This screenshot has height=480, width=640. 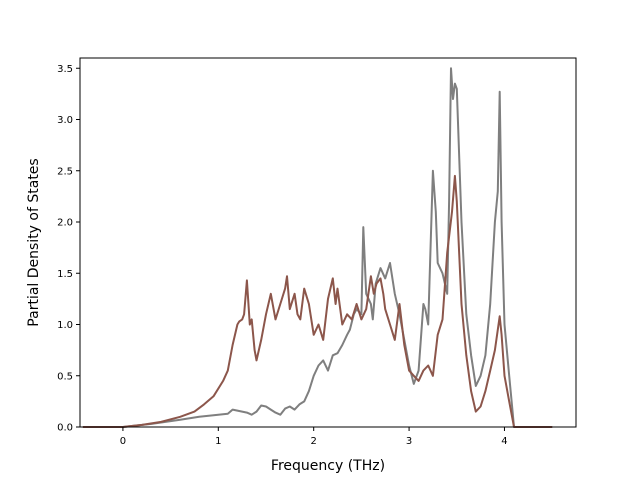 I want to click on y-axis: 0.0 0.5 1.0 1.5 2.0 2.5 3.0 3.5, so click(x=68, y=249).